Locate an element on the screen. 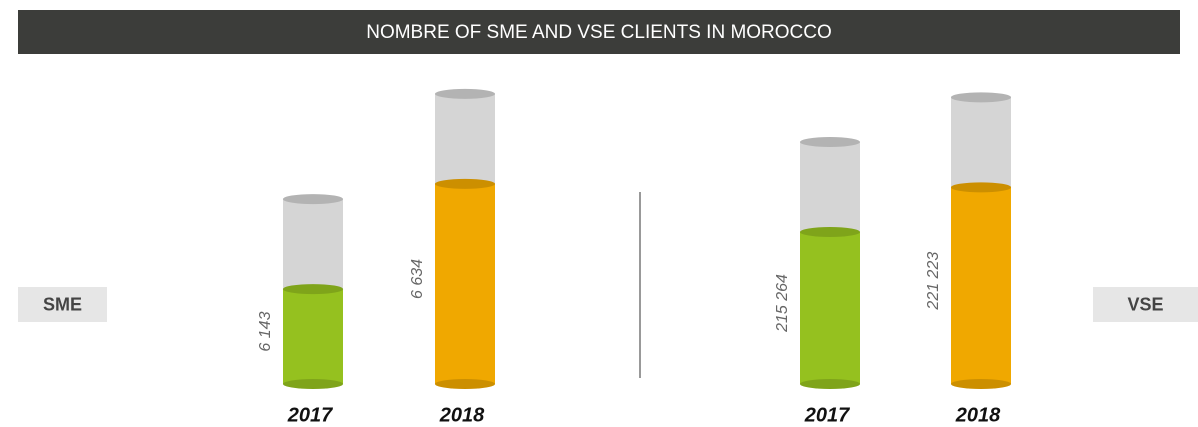  value-label: 6 143 is located at coordinates (265, 331).